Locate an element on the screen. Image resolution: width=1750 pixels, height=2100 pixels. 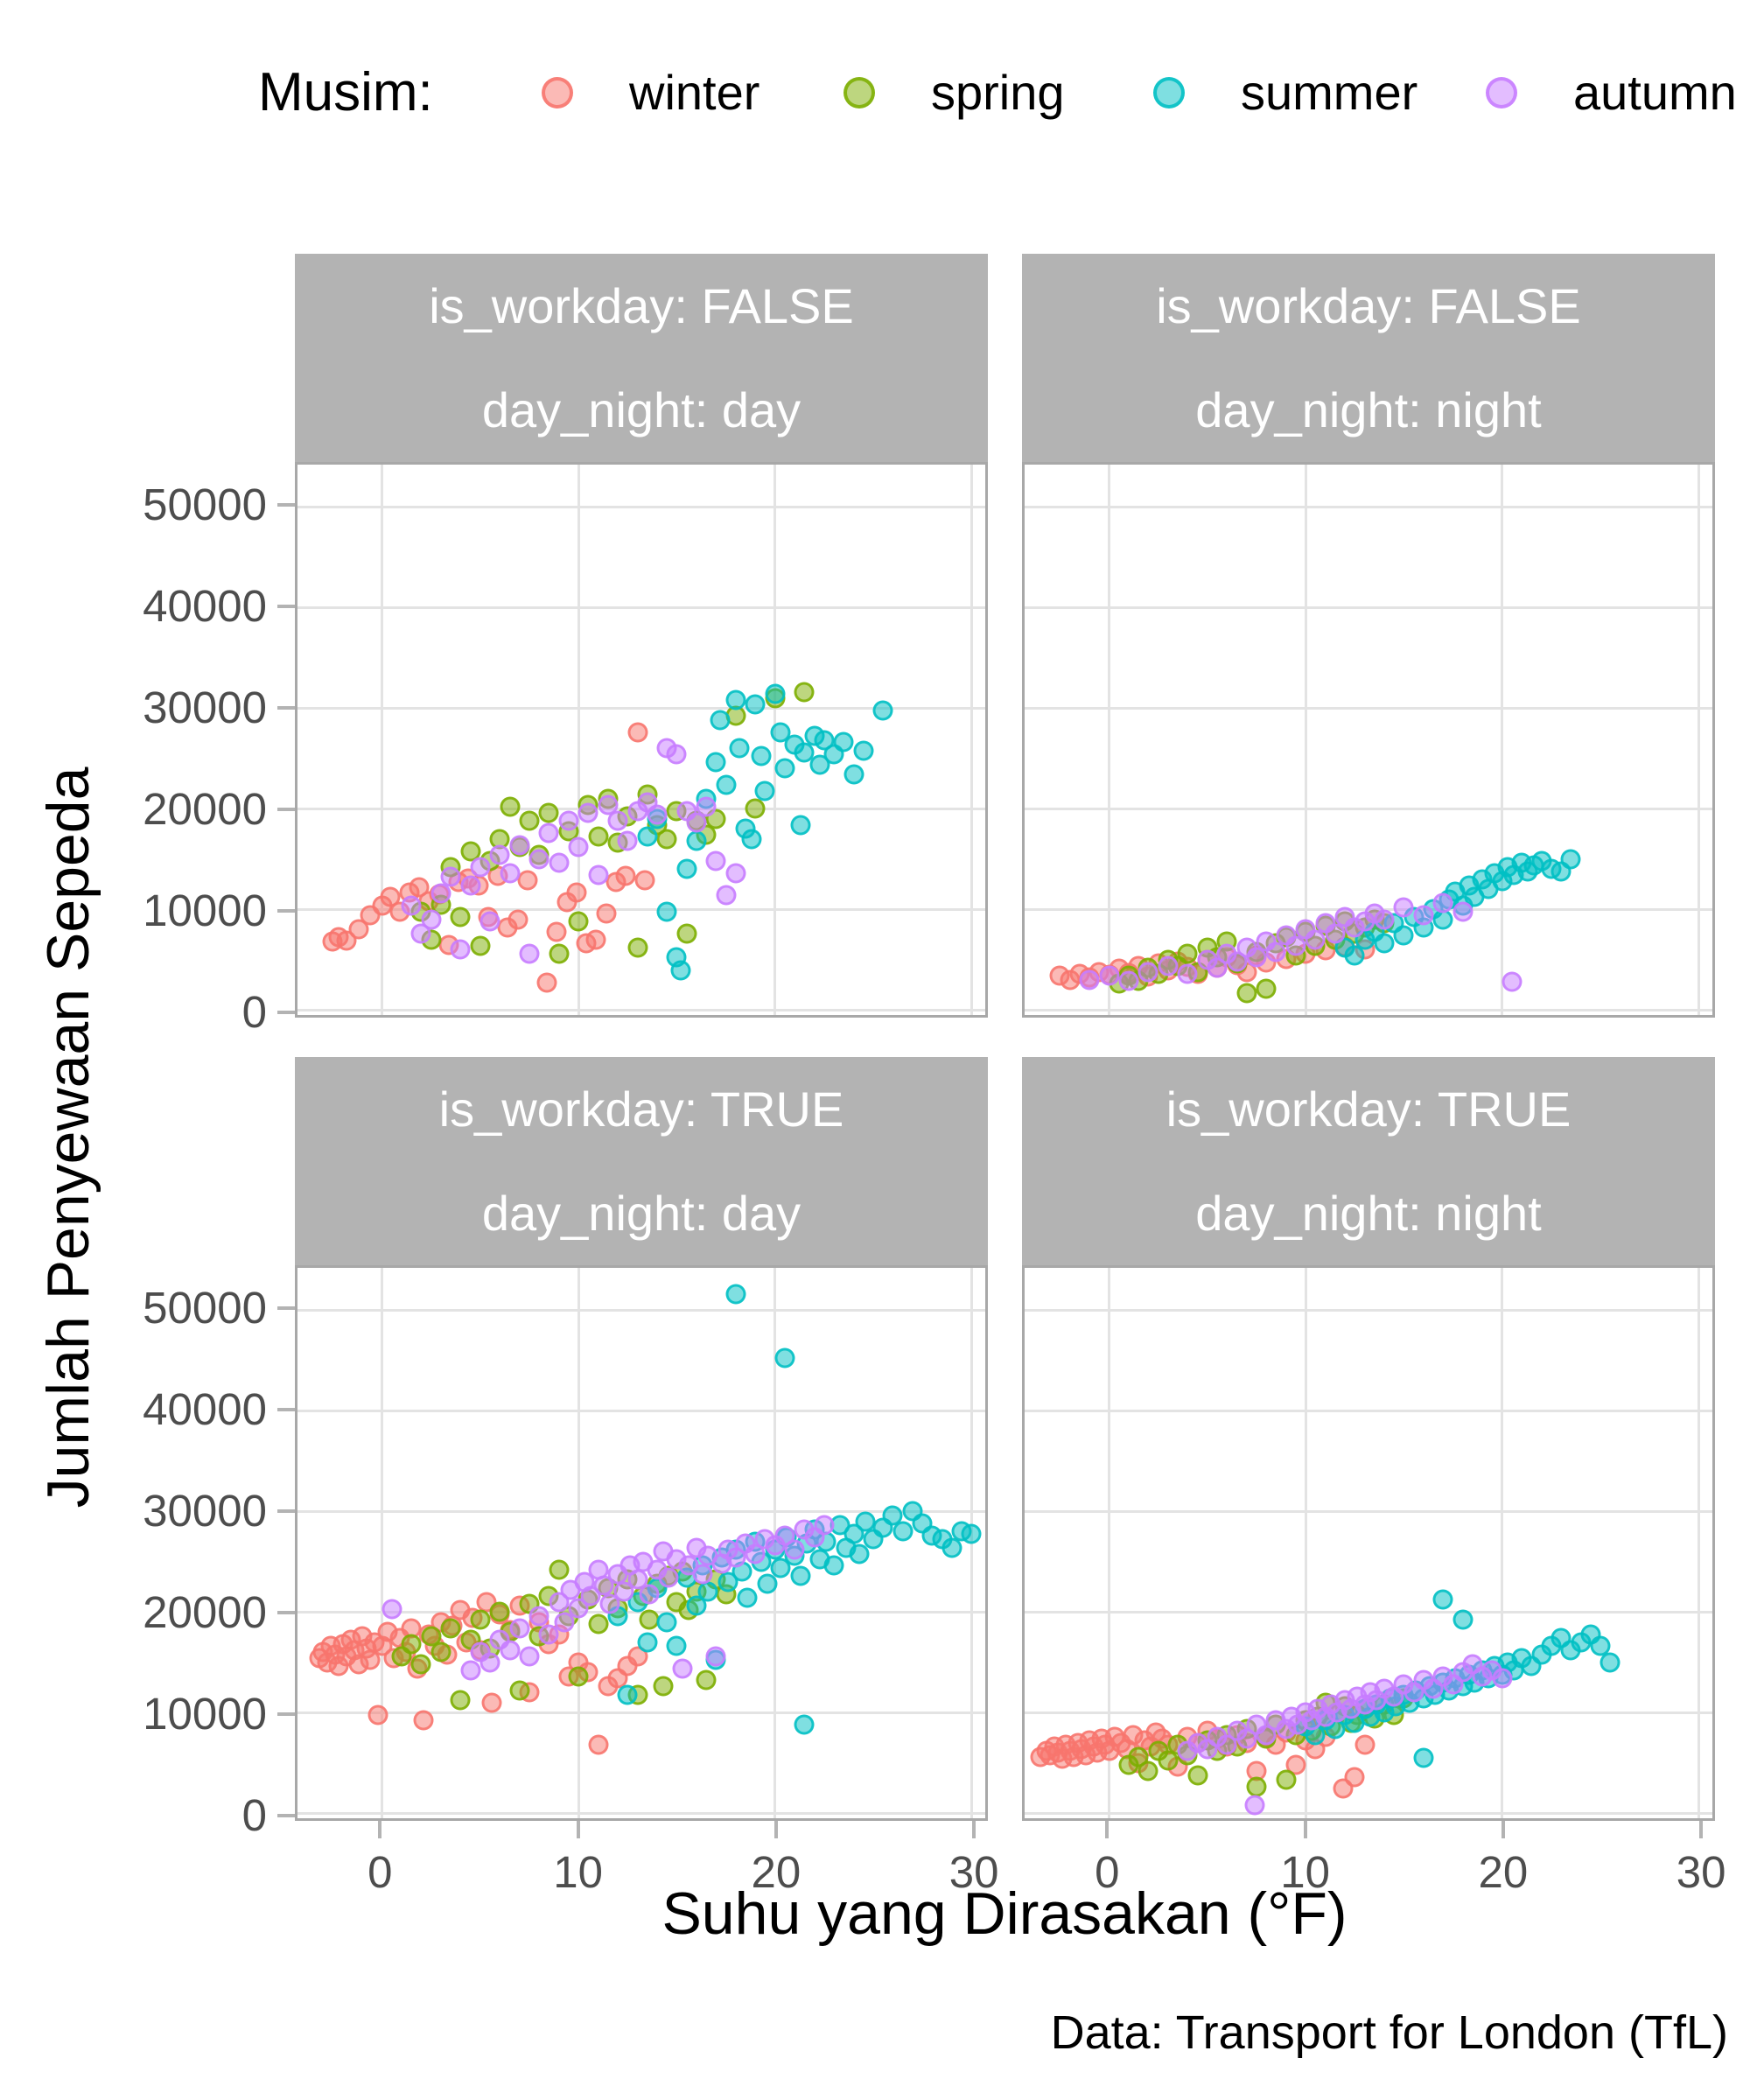
legend-label: autumn is located at coordinates (1655, 92).